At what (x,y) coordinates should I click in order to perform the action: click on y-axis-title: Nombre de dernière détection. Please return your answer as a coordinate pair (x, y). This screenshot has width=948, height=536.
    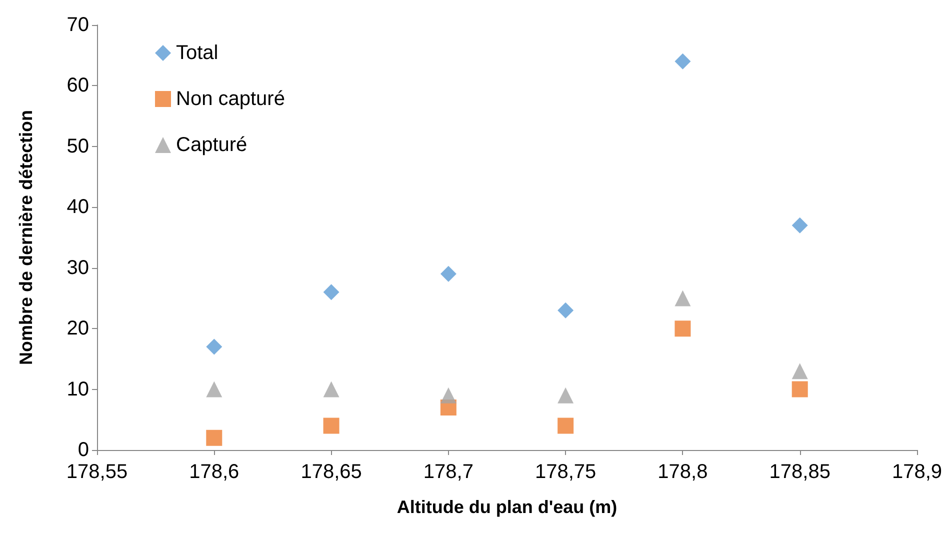
    Looking at the image, I should click on (26, 238).